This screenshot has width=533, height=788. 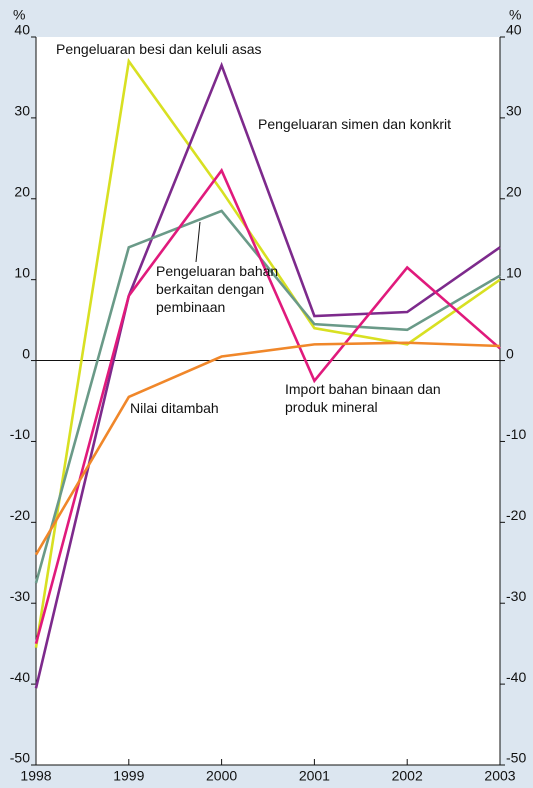 What do you see at coordinates (516, 596) in the screenshot?
I see `y-tick-label-right: -30` at bounding box center [516, 596].